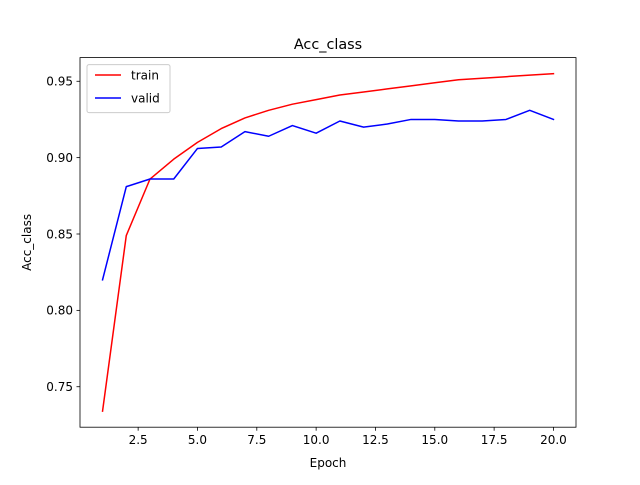  Describe the element at coordinates (59, 311) in the screenshot. I see `y-tick-label: 0.80` at that location.